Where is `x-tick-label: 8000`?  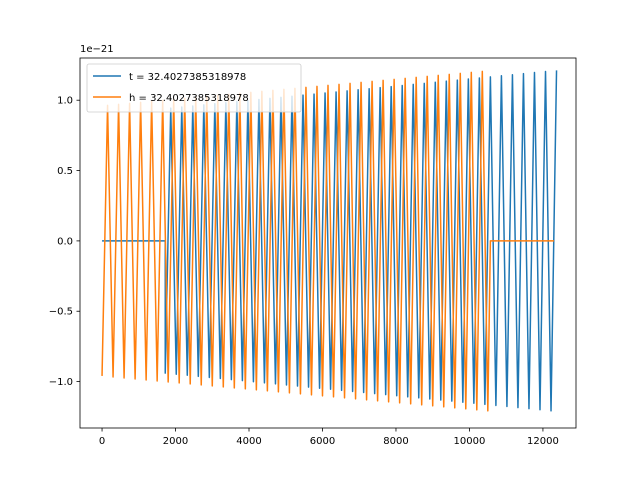
x-tick-label: 8000 is located at coordinates (395, 441).